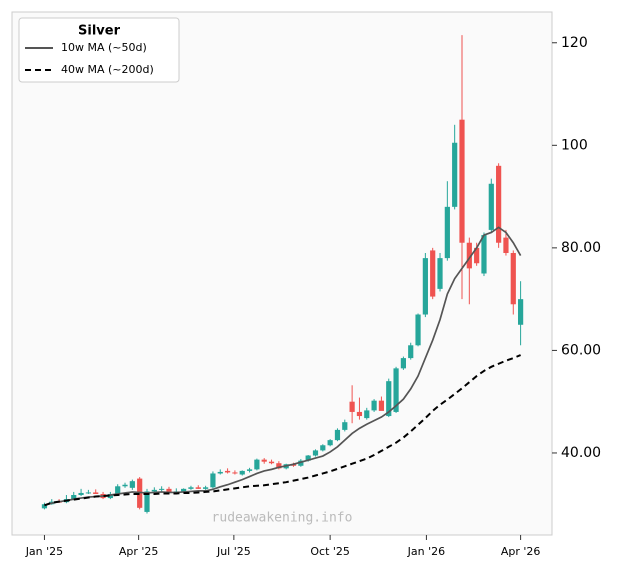 The height and width of the screenshot is (573, 622). I want to click on legend-title: Silver, so click(99, 31).